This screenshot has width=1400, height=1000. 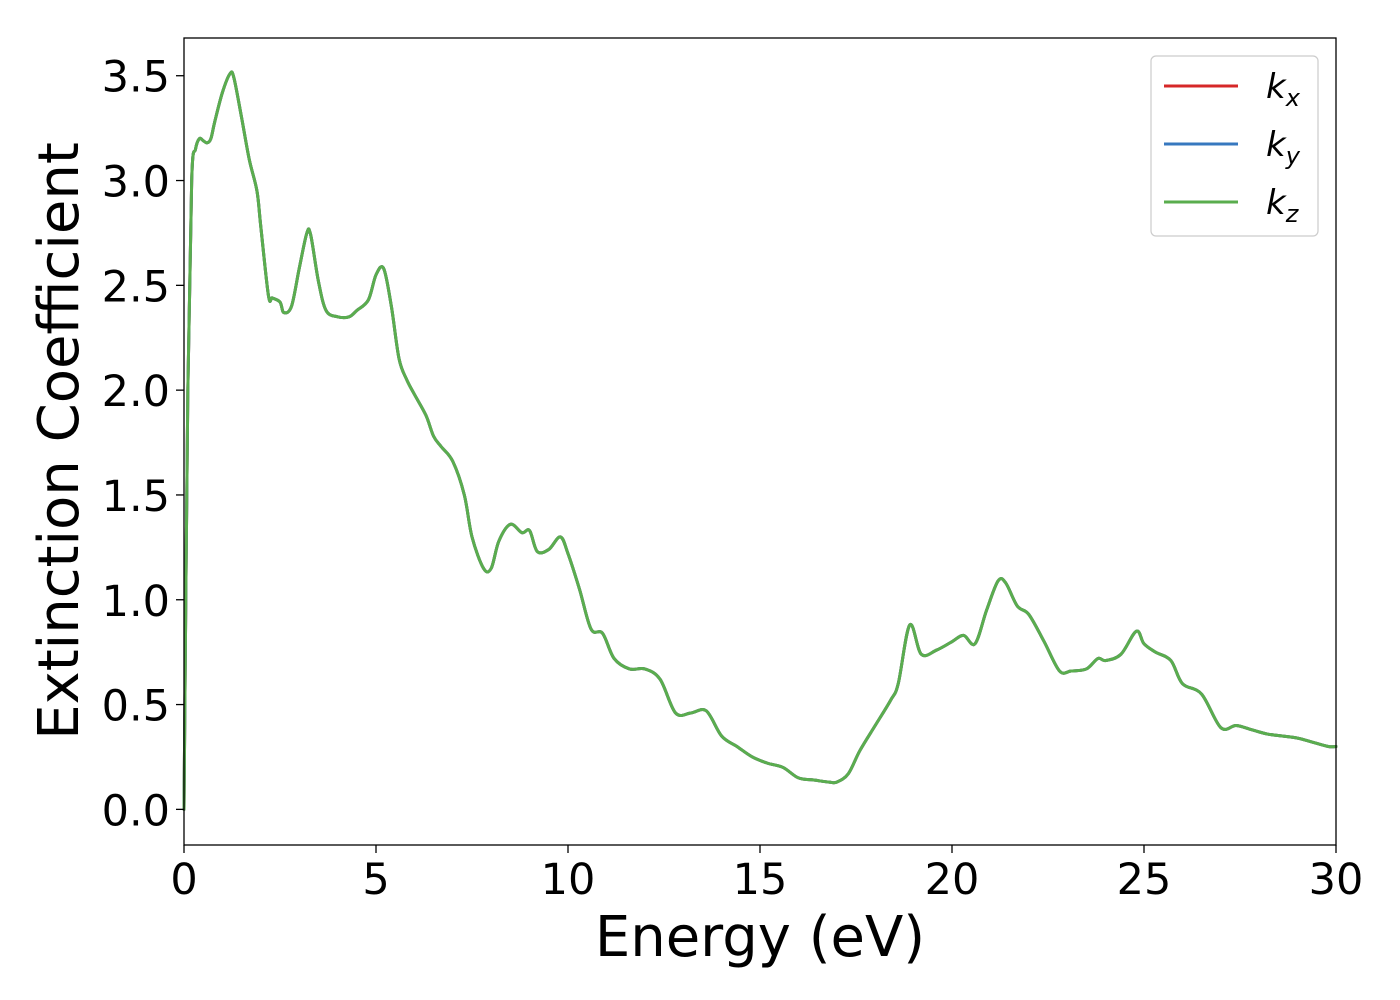 I want to click on x-axis: 0 5 10 15 20 25 30, so click(x=766, y=875).